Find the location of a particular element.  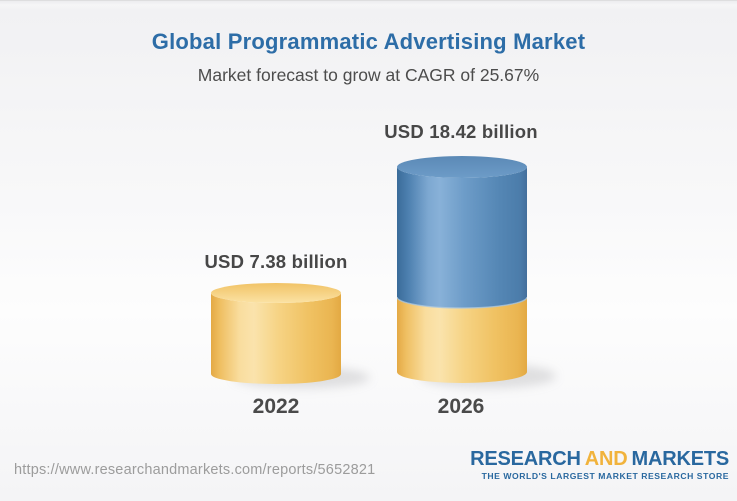

x-axis-label-2026: 2026 is located at coordinates (461, 406).